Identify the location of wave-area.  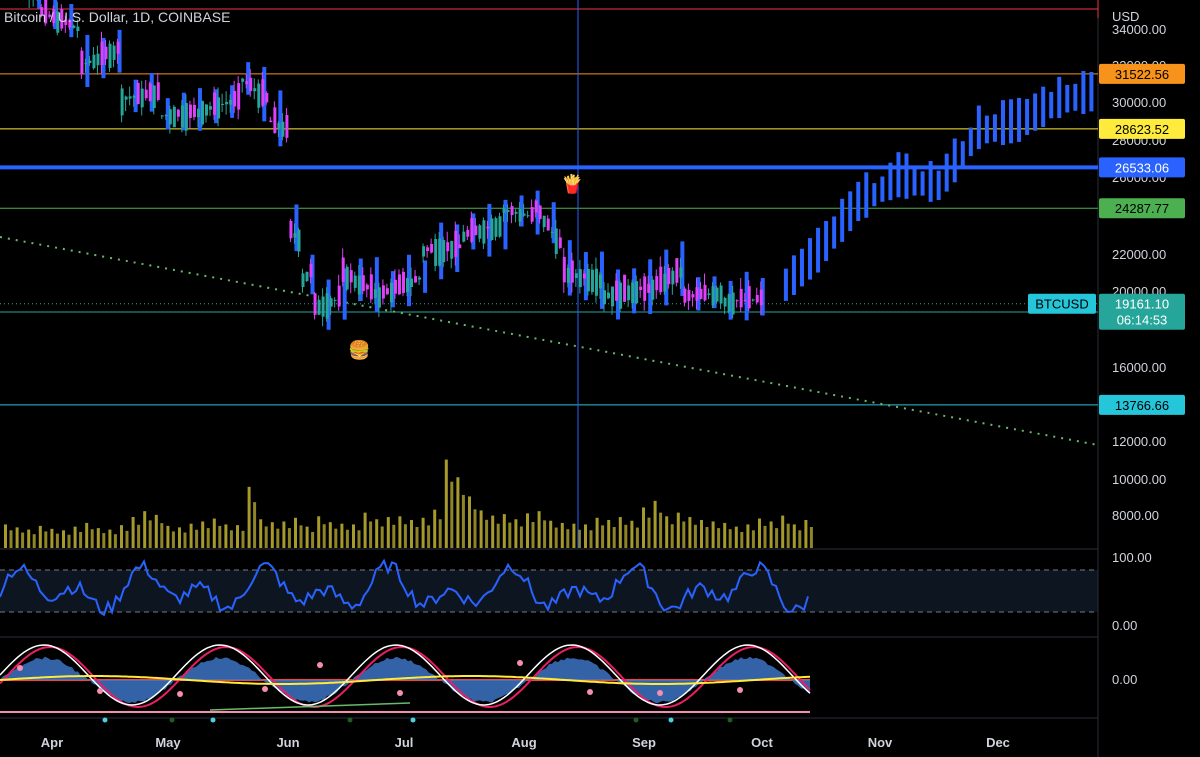
(405, 680).